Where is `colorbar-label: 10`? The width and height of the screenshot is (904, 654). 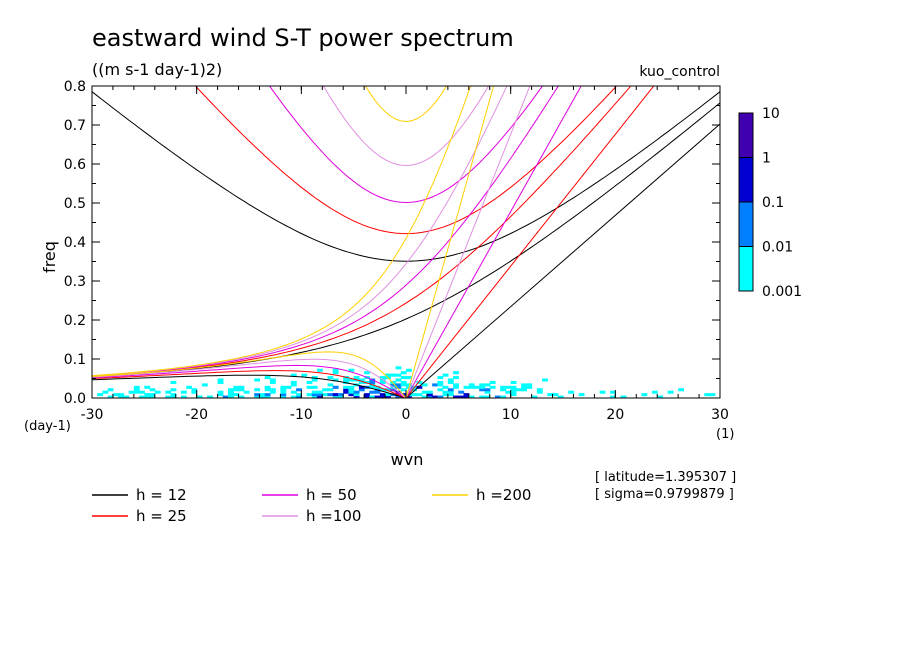
colorbar-label: 10 is located at coordinates (771, 114).